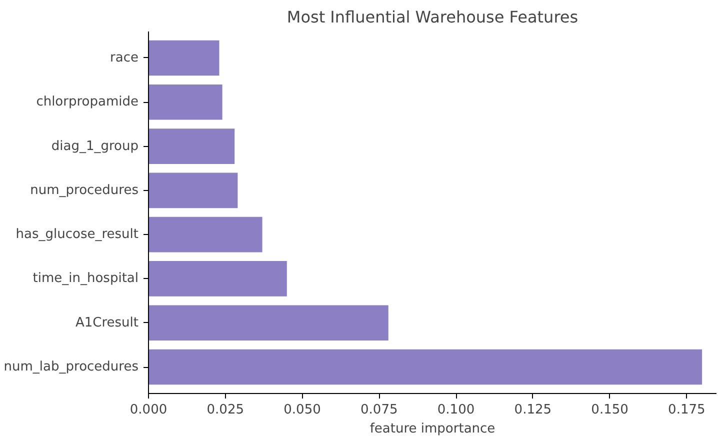  Describe the element at coordinates (302, 410) in the screenshot. I see `x-tick-label: 0.050` at that location.